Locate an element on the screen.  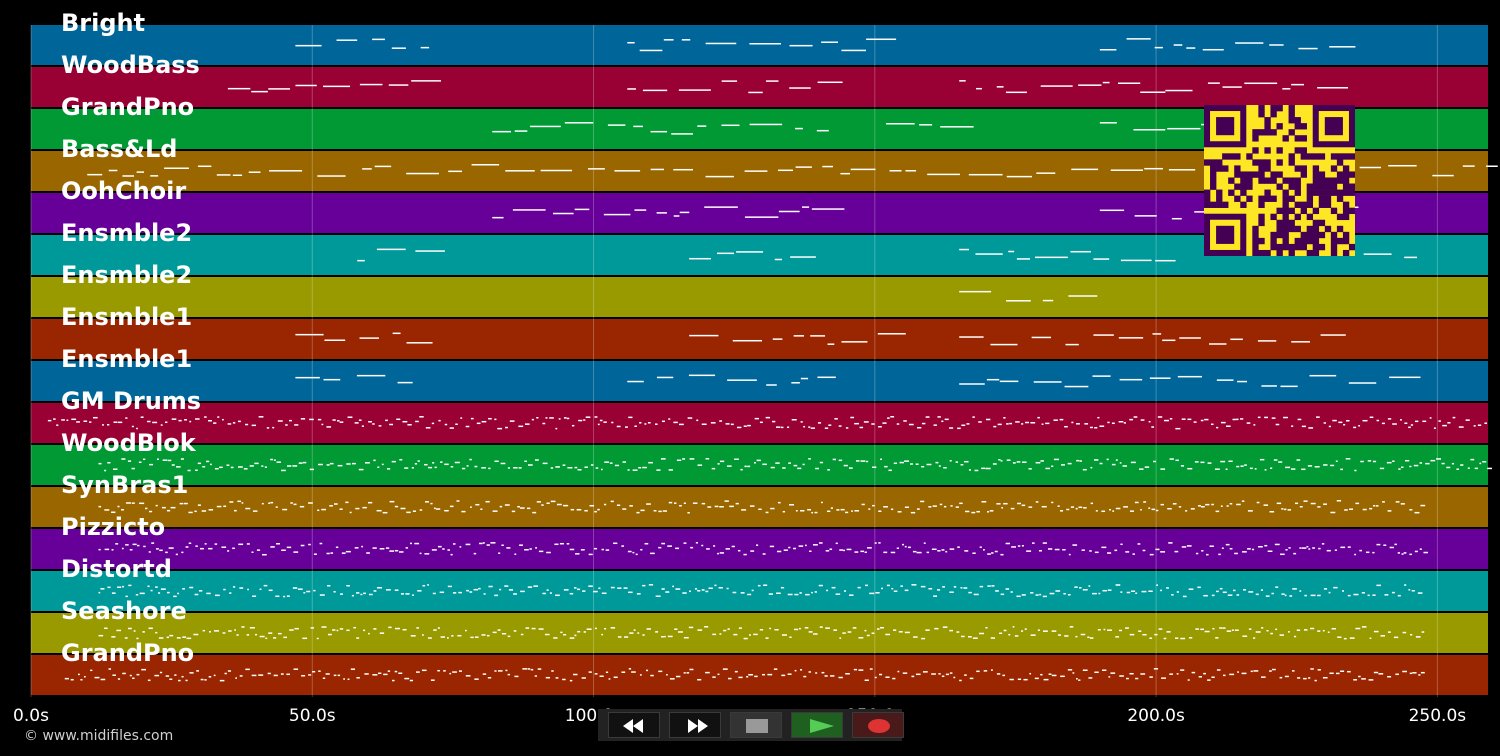
track-label: WoodBass is located at coordinates (130, 65).